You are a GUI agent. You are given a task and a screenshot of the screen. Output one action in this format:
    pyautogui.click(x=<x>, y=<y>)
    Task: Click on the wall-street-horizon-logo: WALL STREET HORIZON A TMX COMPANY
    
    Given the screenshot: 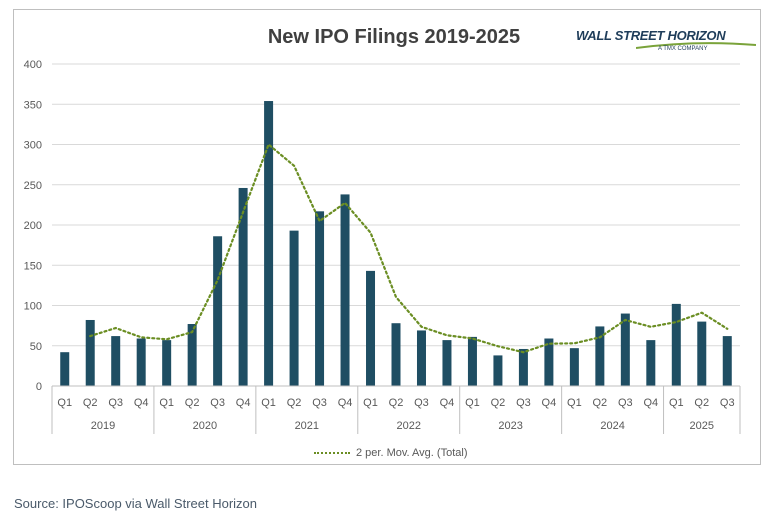 What is the action you would take?
    pyautogui.click(x=666, y=47)
    